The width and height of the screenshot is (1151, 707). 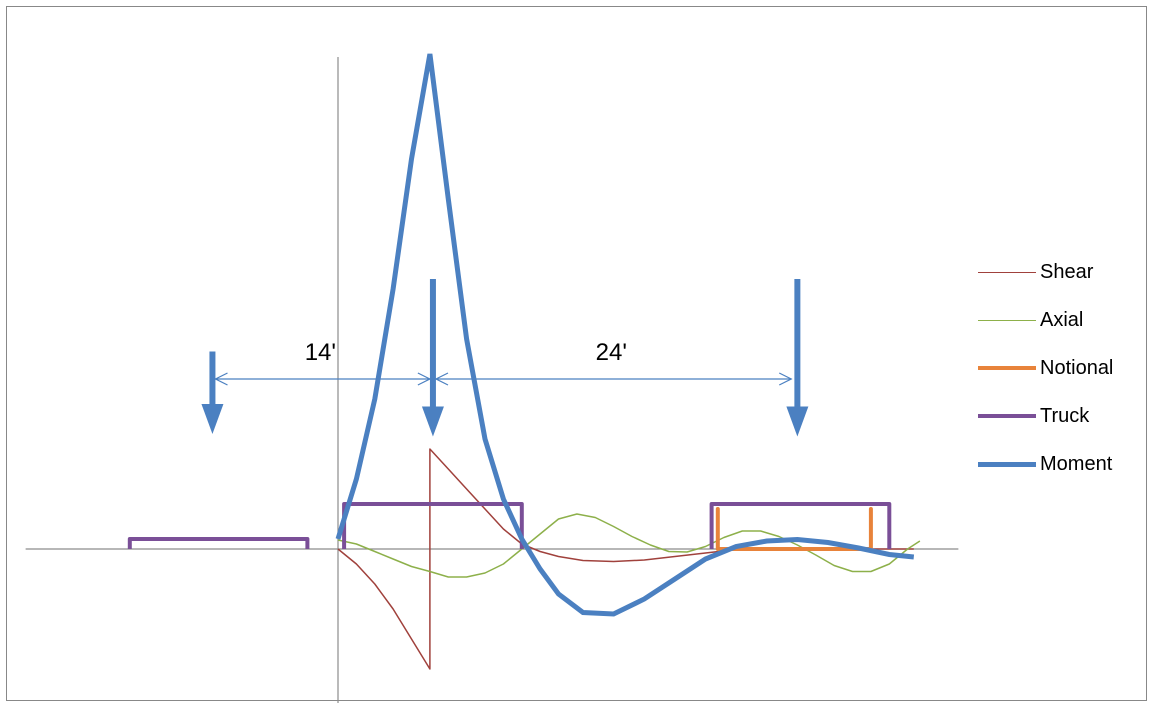 I want to click on legend-item-shear: Shear, so click(x=1063, y=272).